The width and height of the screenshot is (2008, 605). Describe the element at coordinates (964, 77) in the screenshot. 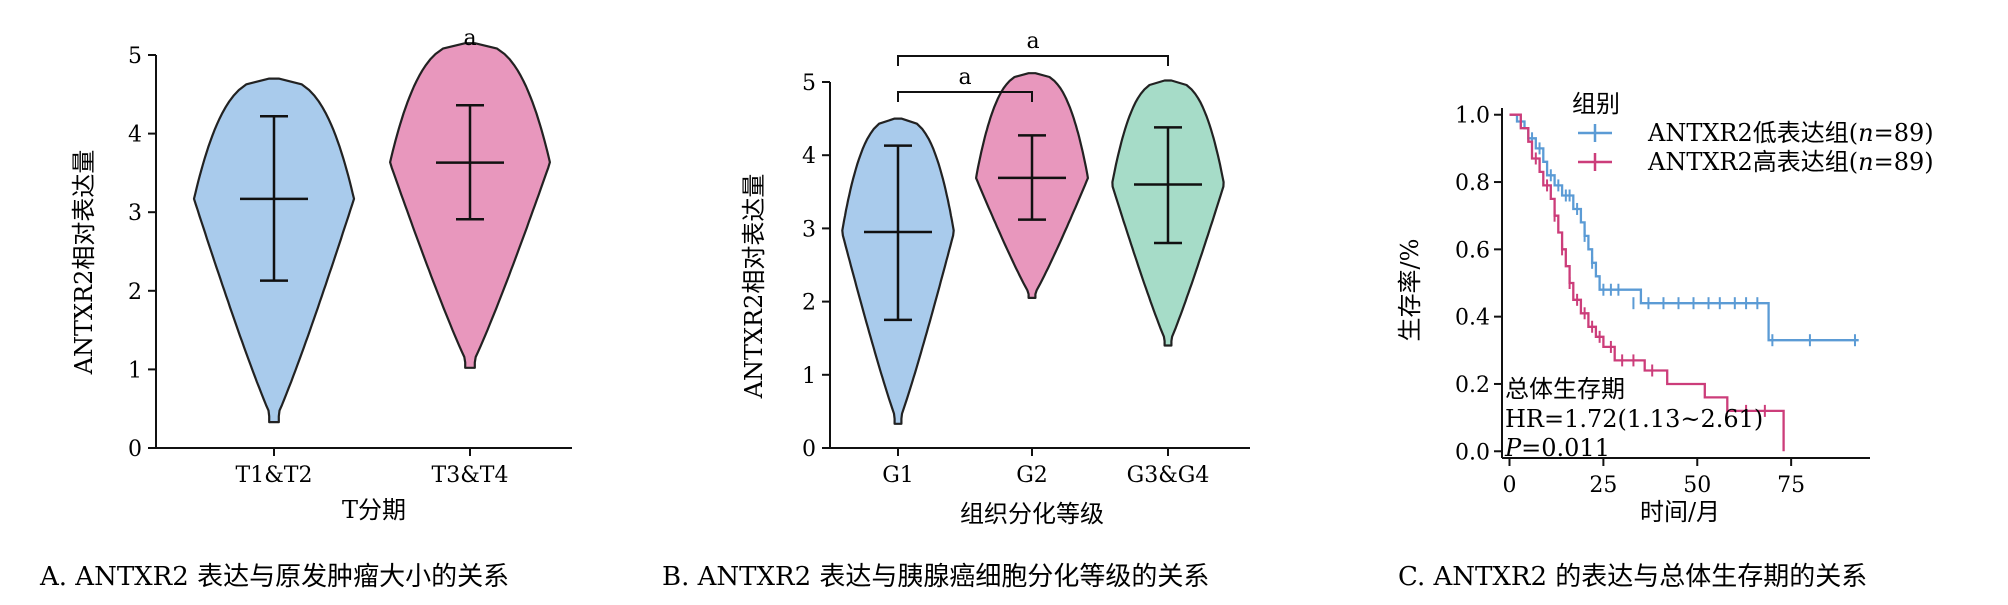

I see `b-sig-label-0: a` at that location.